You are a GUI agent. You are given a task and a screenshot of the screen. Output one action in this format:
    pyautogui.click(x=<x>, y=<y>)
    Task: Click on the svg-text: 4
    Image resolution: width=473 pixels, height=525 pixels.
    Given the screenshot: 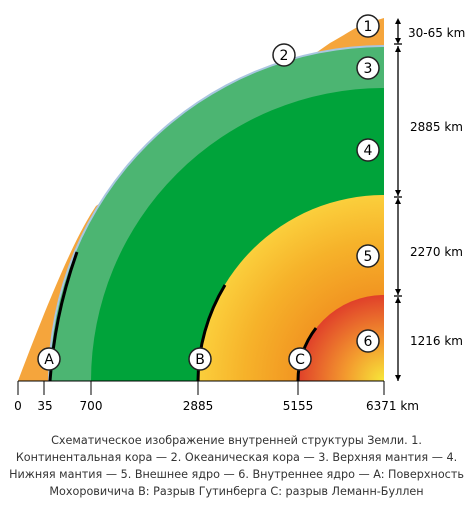 What is the action you would take?
    pyautogui.click(x=368, y=151)
    